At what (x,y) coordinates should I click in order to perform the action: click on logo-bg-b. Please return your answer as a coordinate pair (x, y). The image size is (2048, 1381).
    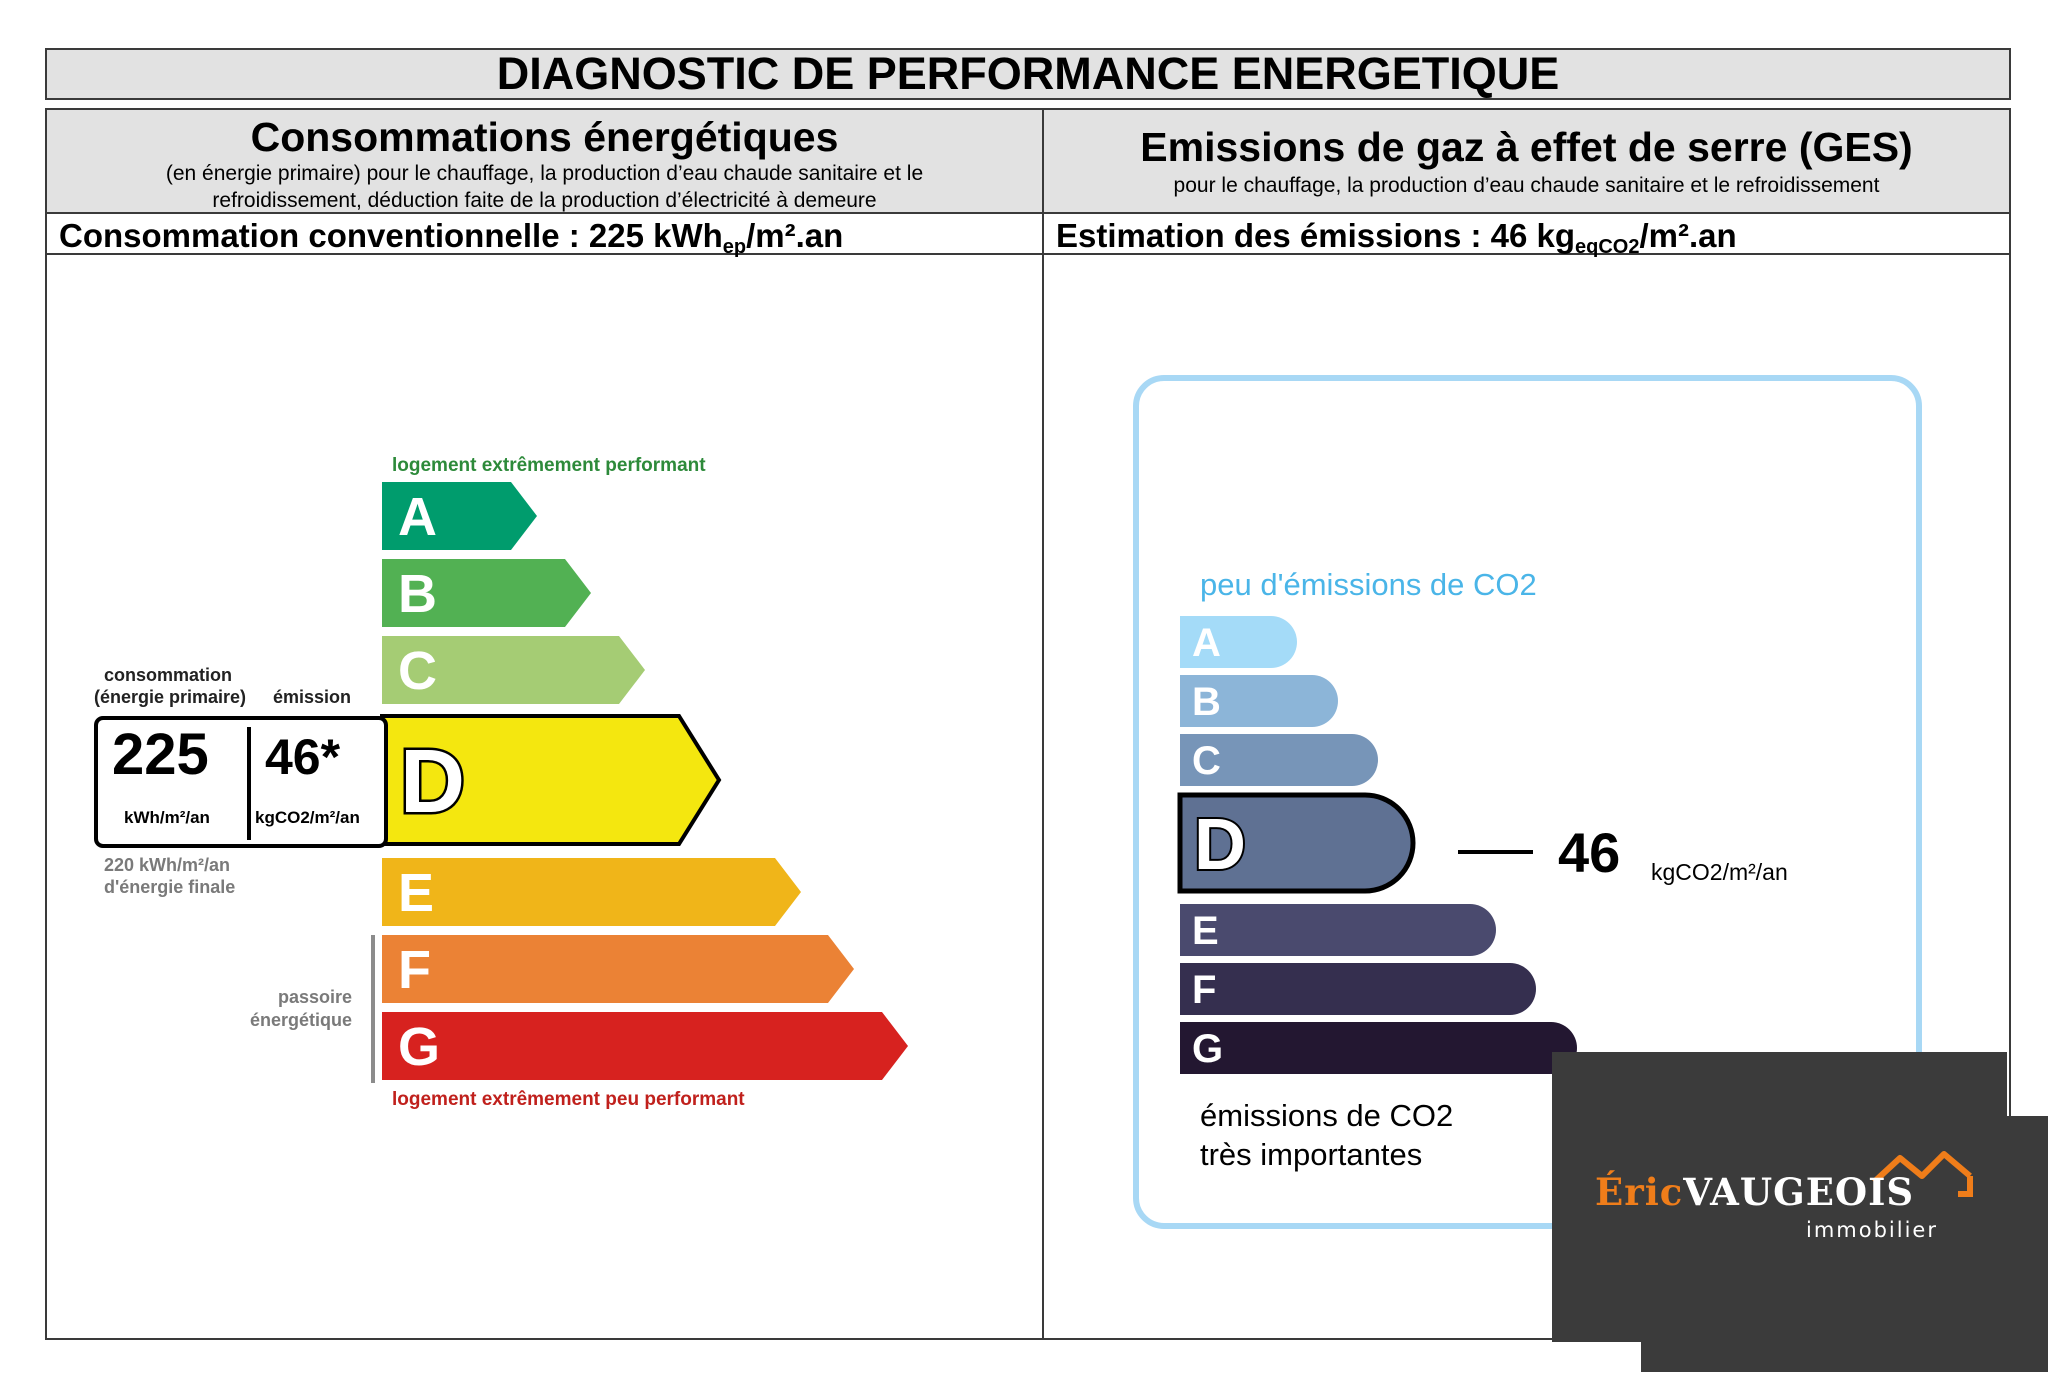
    Looking at the image, I should click on (1844, 1244).